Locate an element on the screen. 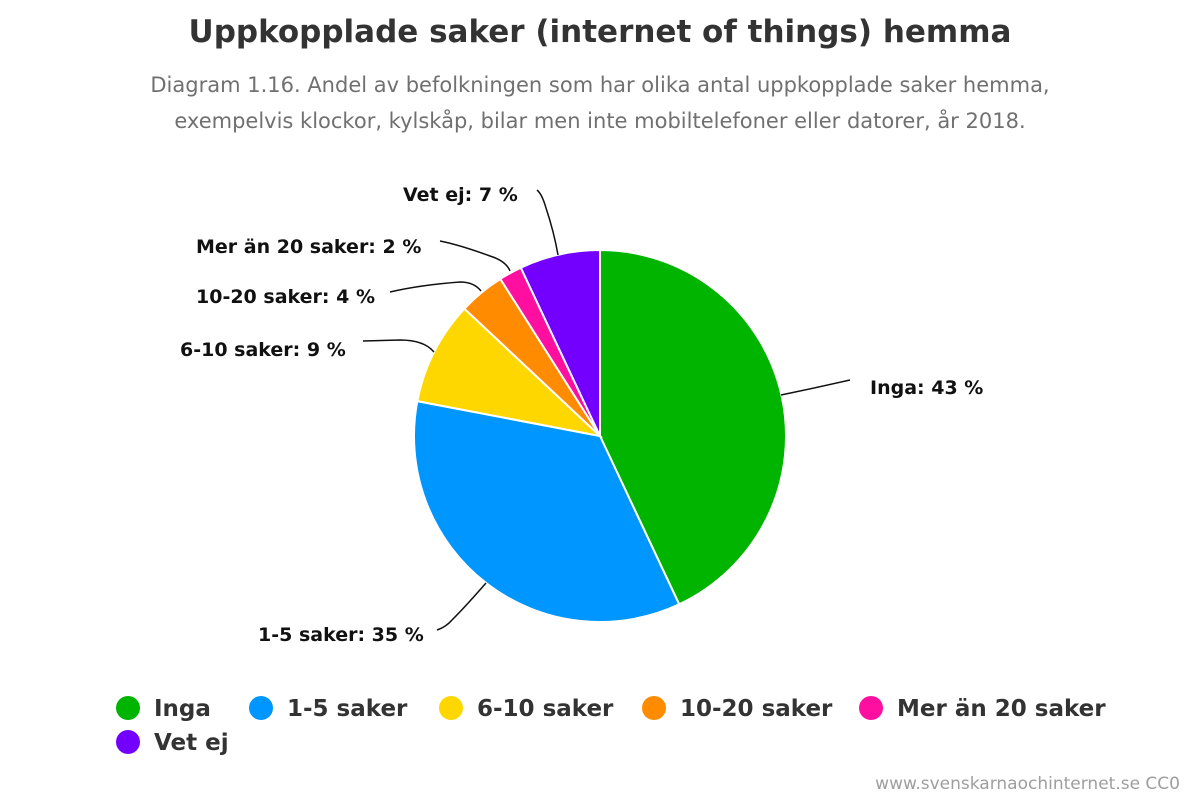 Image resolution: width=1200 pixels, height=800 pixels. slice-label: Inga: 43 % is located at coordinates (926, 388).